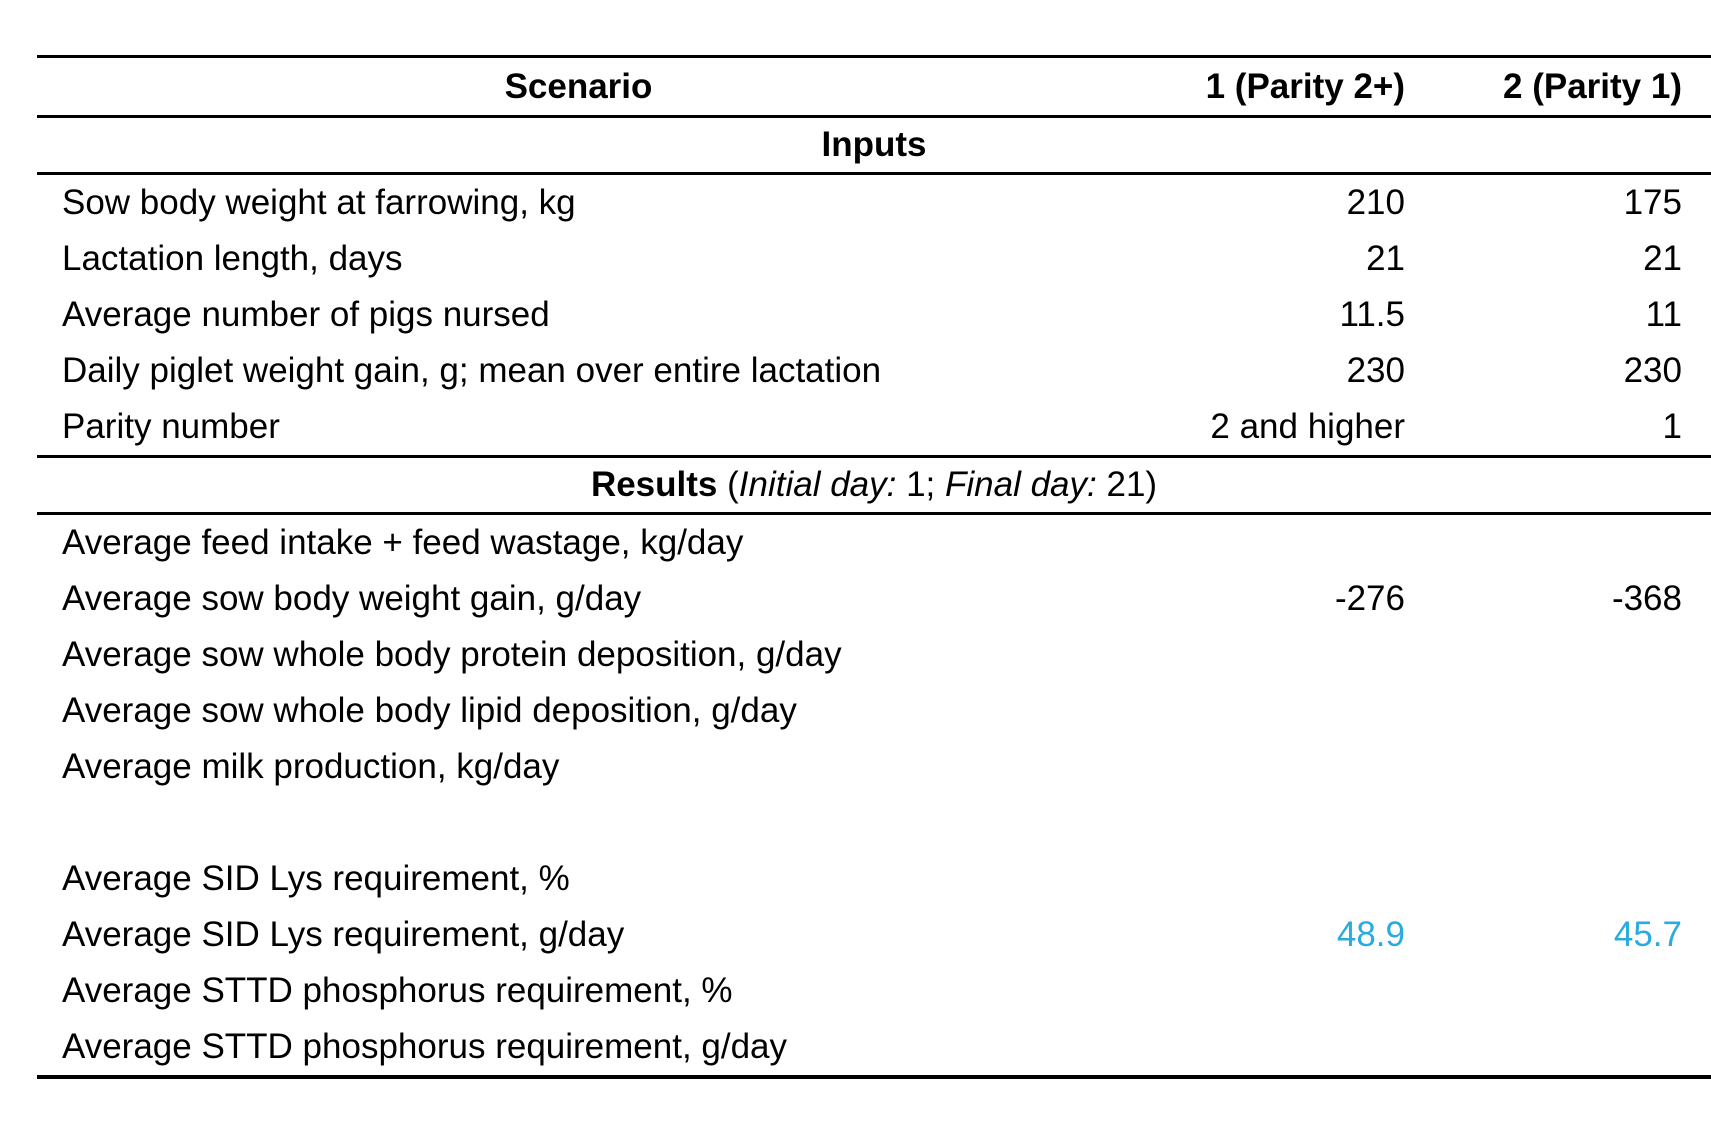  I want to click on parity1-column-header: 2 (Parity 1), so click(1558, 87).